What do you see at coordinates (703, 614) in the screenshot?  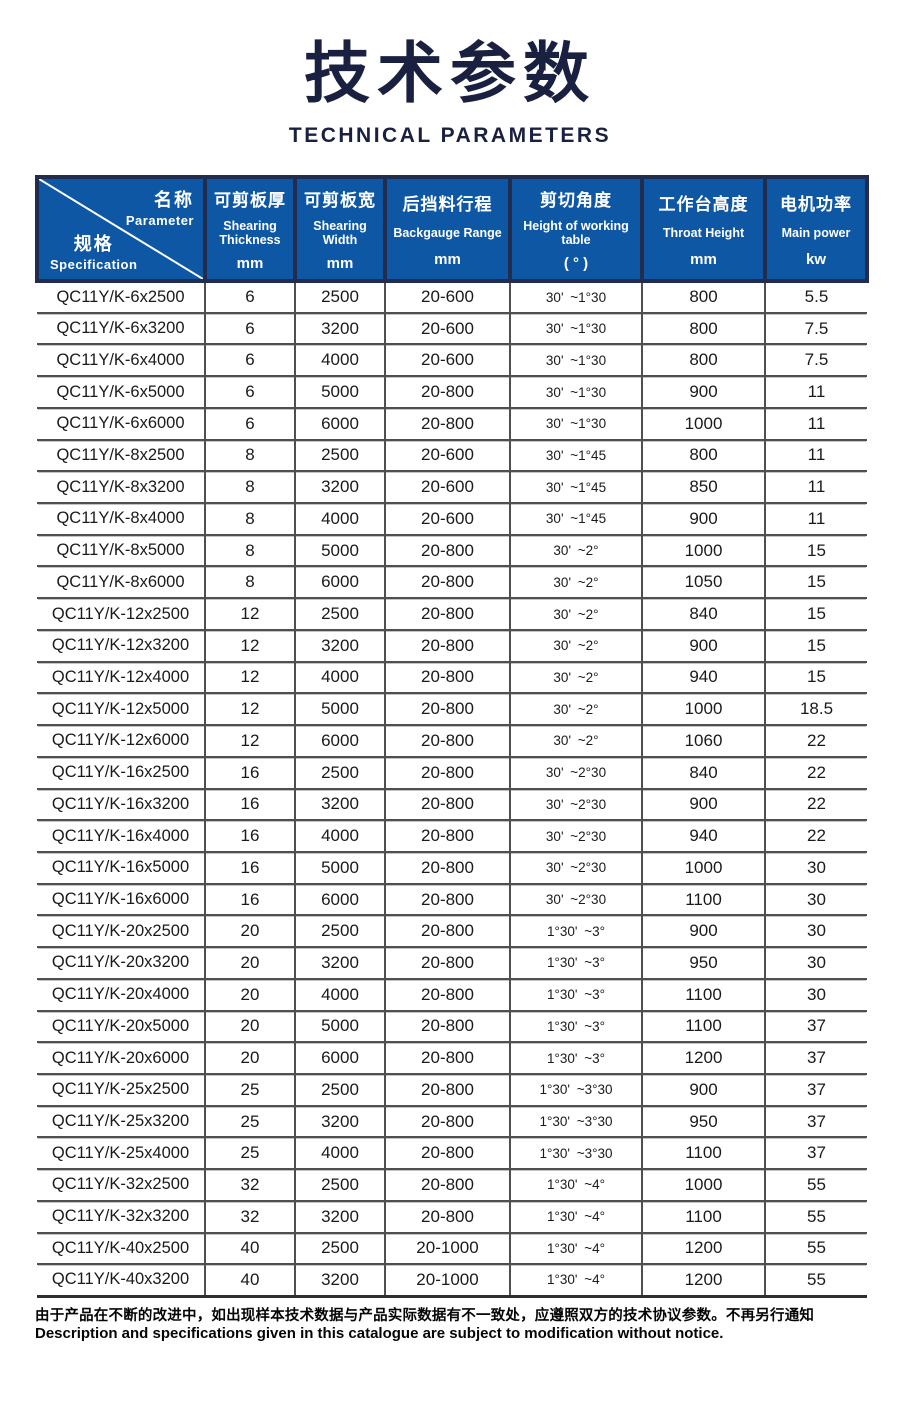 I see `cell-throat-height: 840` at bounding box center [703, 614].